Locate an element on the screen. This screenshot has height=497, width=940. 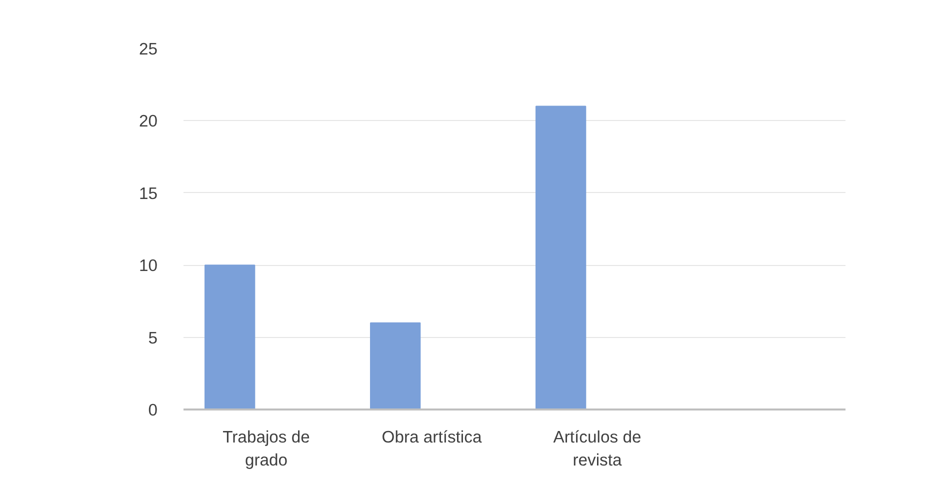
y-tick-label: 25 is located at coordinates (148, 49).